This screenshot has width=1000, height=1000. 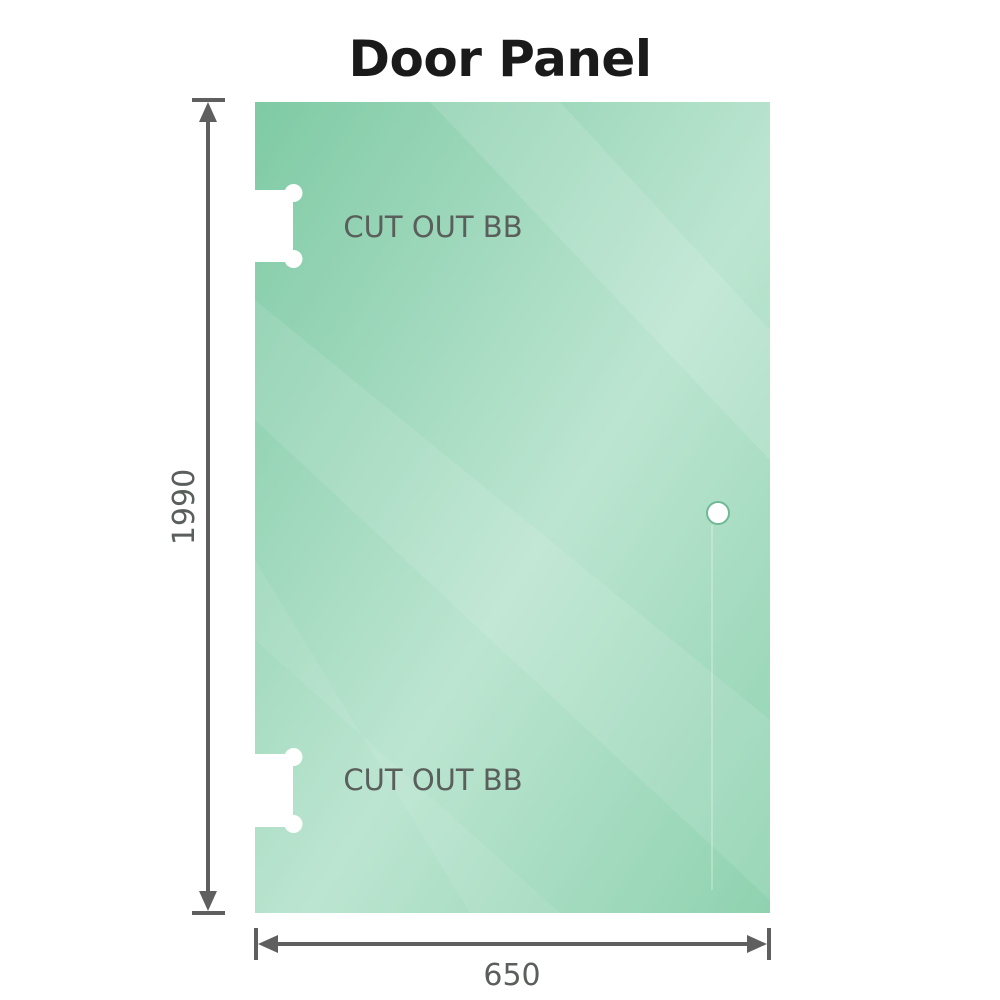 I want to click on height-label: 1990, so click(x=184, y=507).